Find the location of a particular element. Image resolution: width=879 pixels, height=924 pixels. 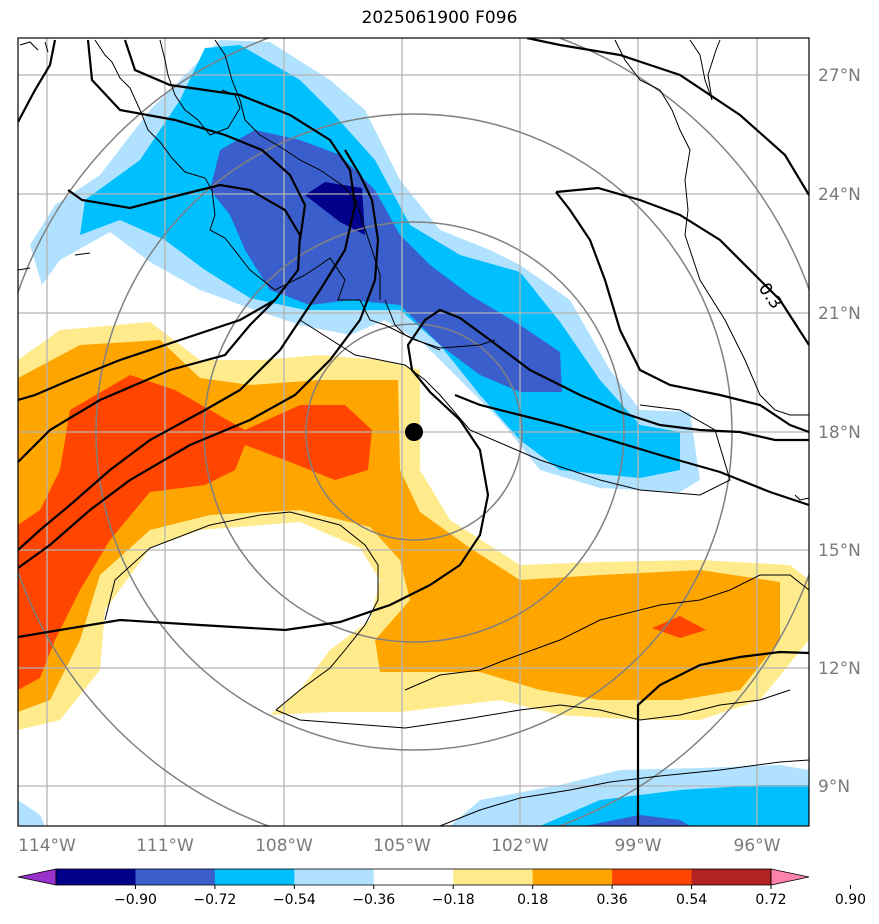

map-title: 2025061900 F096 is located at coordinates (439, 18).